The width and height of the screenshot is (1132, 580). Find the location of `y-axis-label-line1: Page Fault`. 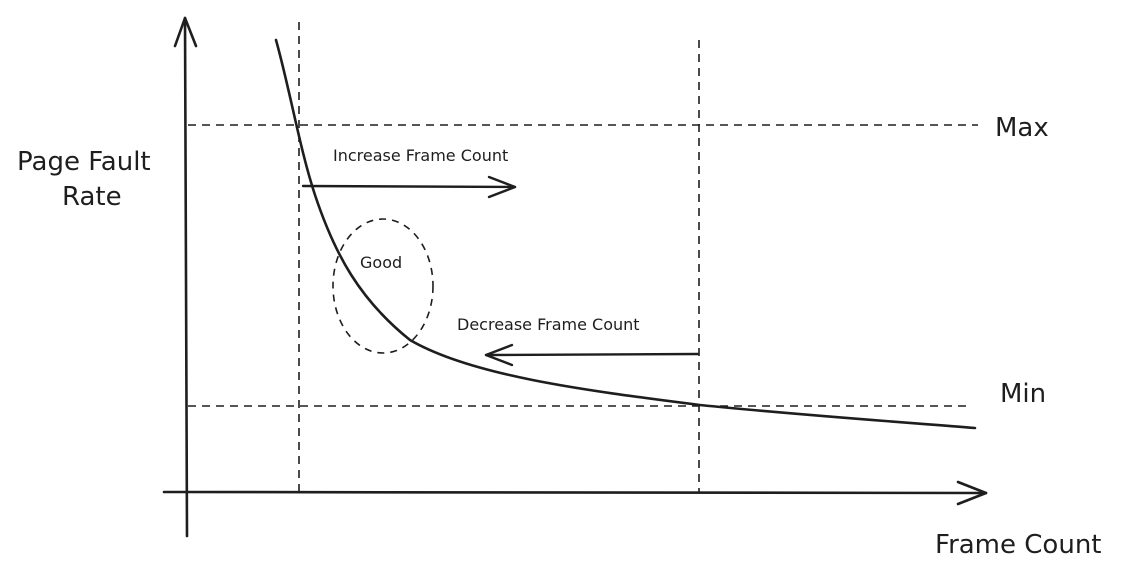

y-axis-label-line1: Page Fault is located at coordinates (84, 162).